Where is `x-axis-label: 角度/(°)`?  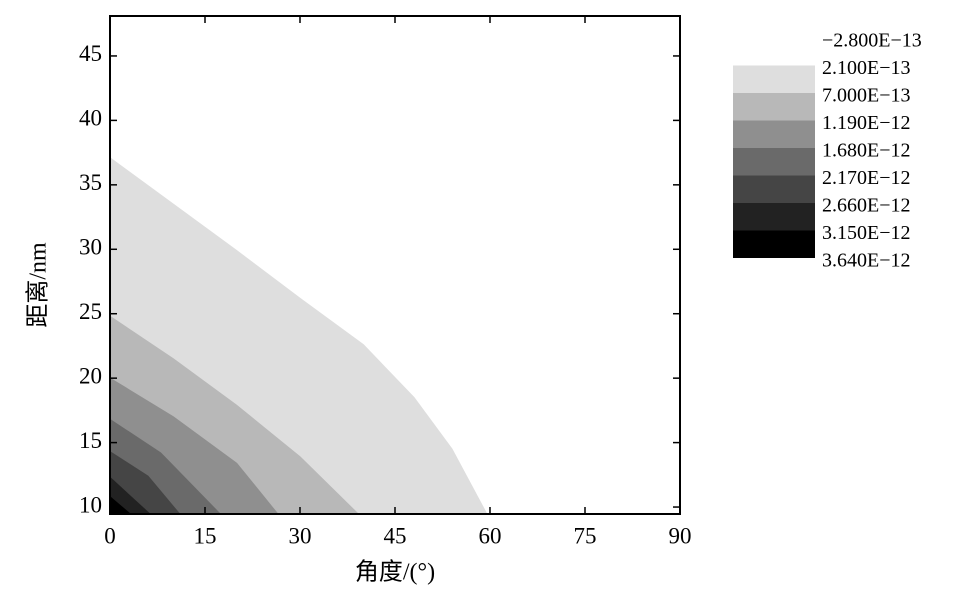 x-axis-label: 角度/(°) is located at coordinates (395, 572).